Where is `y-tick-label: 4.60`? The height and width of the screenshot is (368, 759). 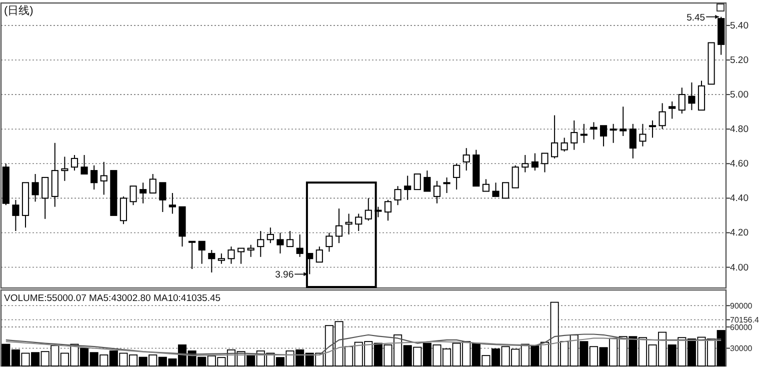
y-tick-label: 4.60 is located at coordinates (739, 164).